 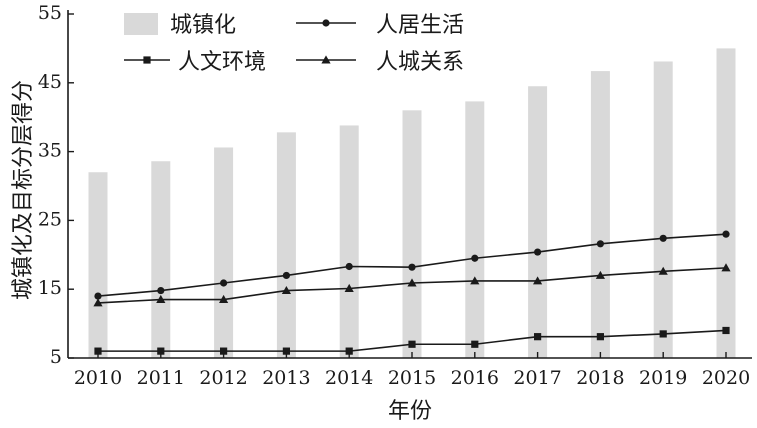 What do you see at coordinates (98, 378) in the screenshot?
I see `x-tick-label-2010: 2010` at bounding box center [98, 378].